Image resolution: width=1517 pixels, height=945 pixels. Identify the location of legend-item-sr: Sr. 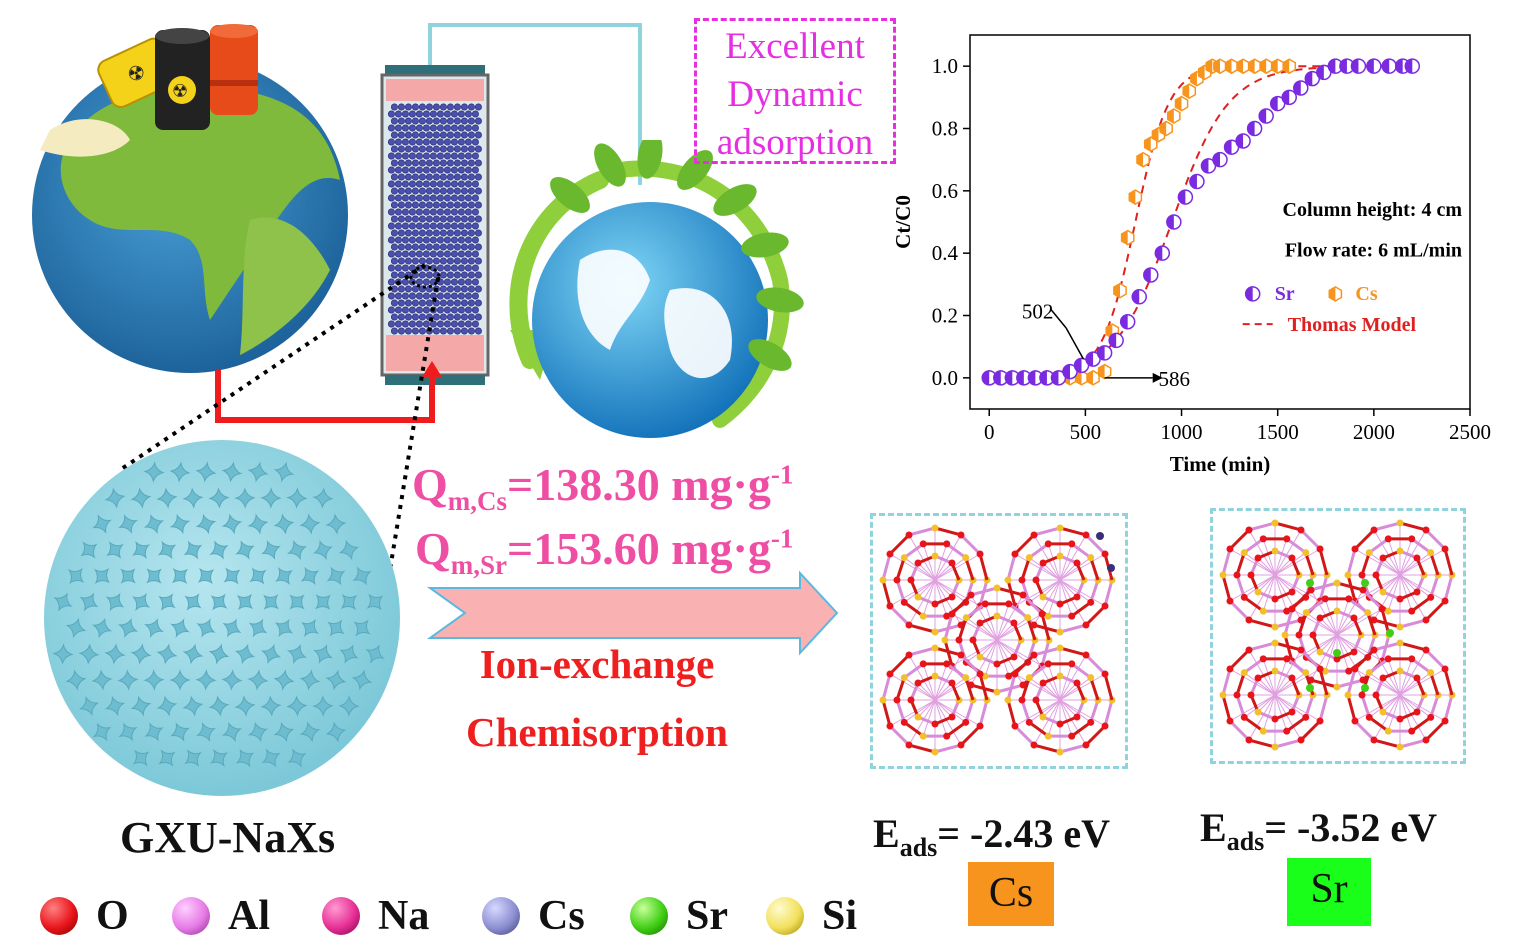
(679, 916).